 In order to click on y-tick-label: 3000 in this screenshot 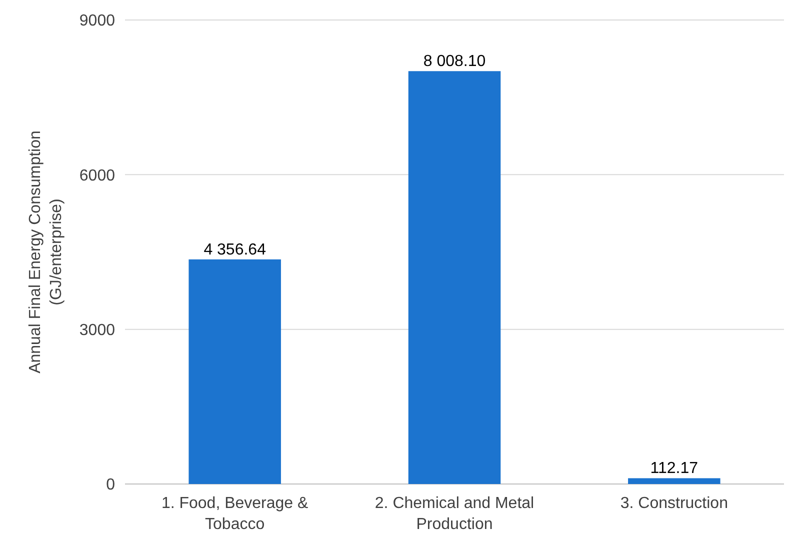, I will do `click(97, 330)`.